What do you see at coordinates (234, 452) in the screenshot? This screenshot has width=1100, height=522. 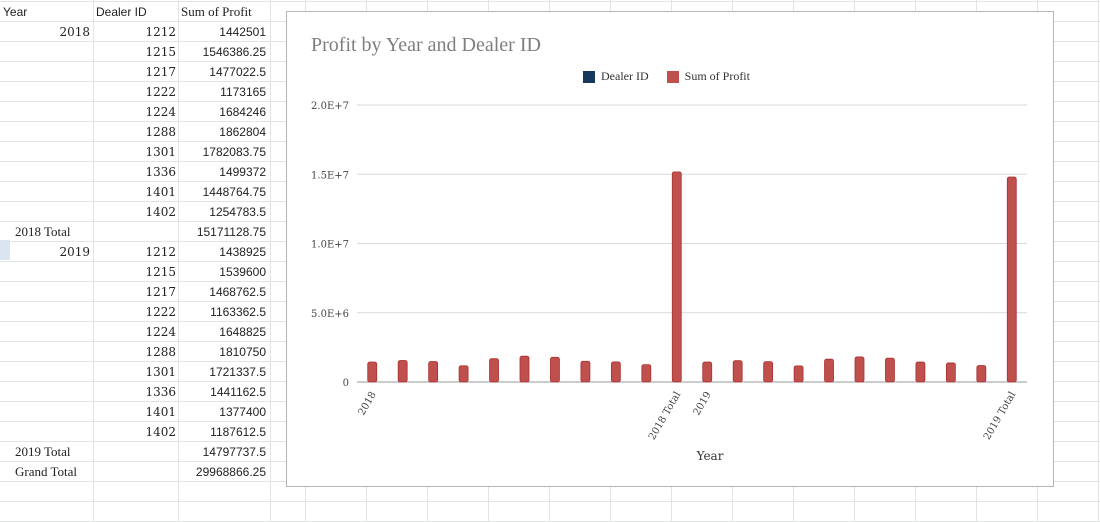 I see `row-sum-of-profit: 14797737.5` at bounding box center [234, 452].